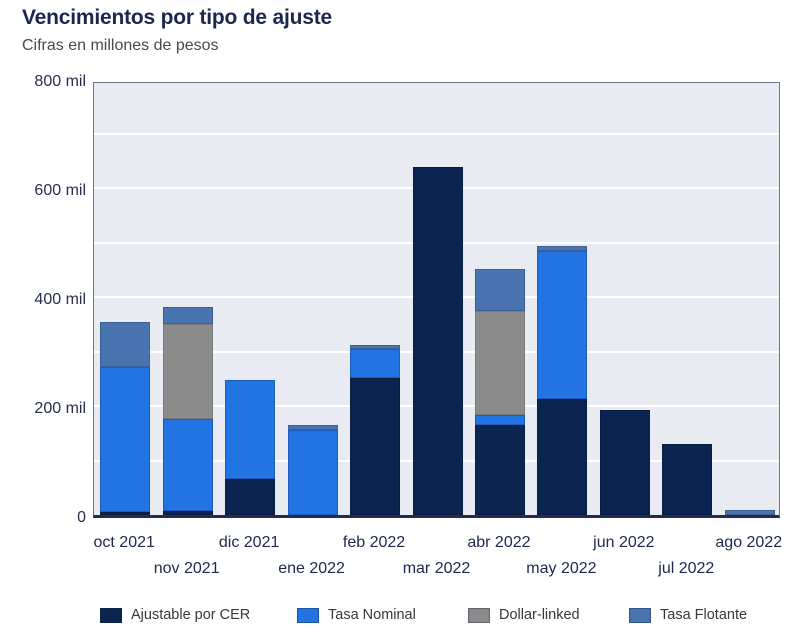 The width and height of the screenshot is (800, 638). I want to click on chart-subtitle: Cifras en millones de pesos, so click(120, 45).